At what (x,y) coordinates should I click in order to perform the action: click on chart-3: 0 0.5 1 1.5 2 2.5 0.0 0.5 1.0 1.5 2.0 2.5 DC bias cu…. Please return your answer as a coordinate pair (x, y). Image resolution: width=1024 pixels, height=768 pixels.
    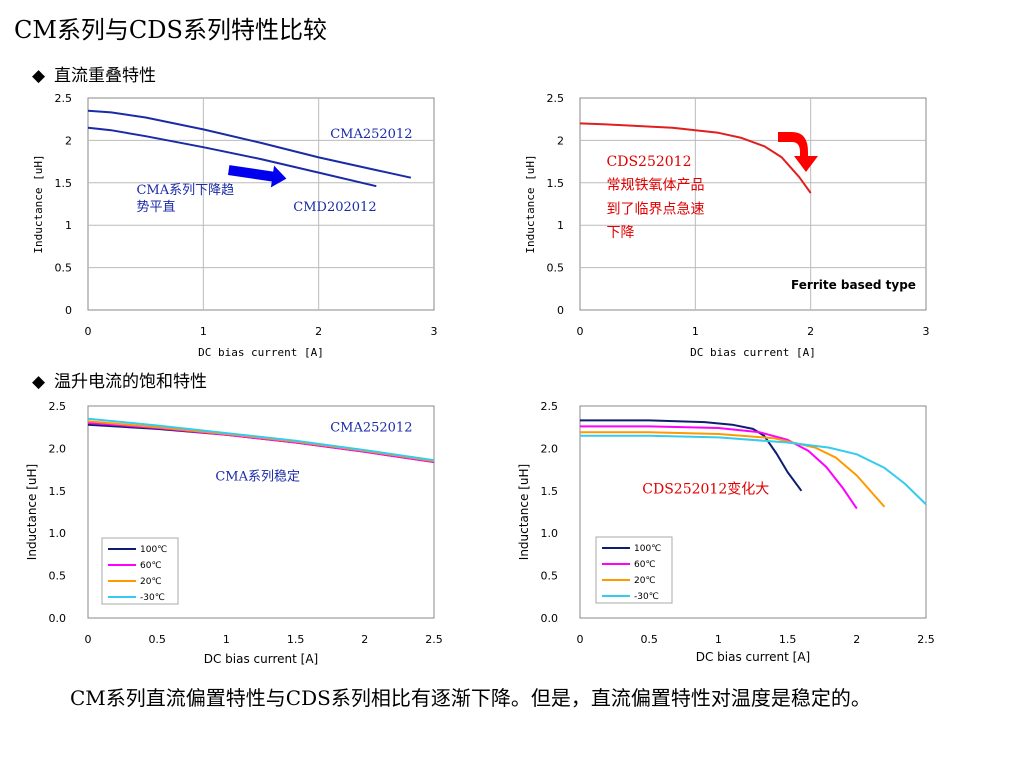
    Looking at the image, I should click on (234, 533).